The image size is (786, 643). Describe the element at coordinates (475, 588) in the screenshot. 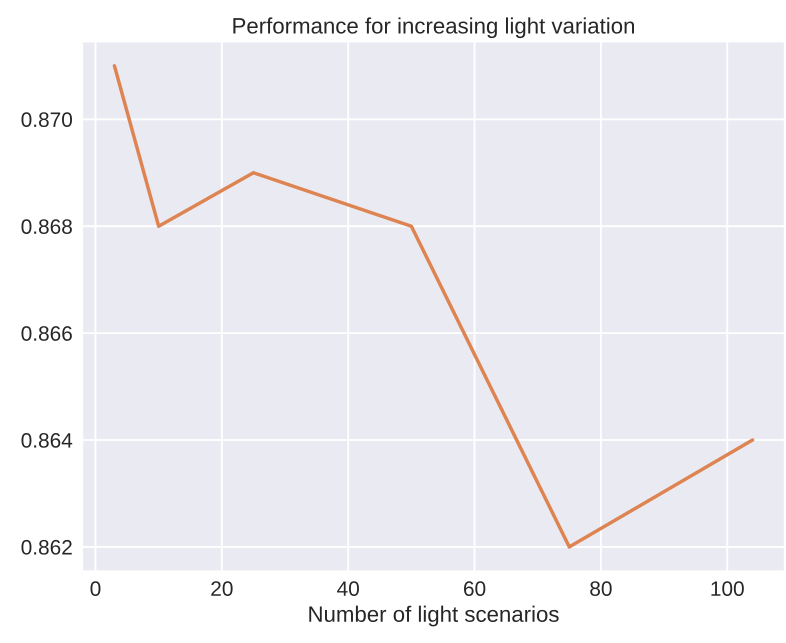

I see `x-tick-label: 60` at that location.